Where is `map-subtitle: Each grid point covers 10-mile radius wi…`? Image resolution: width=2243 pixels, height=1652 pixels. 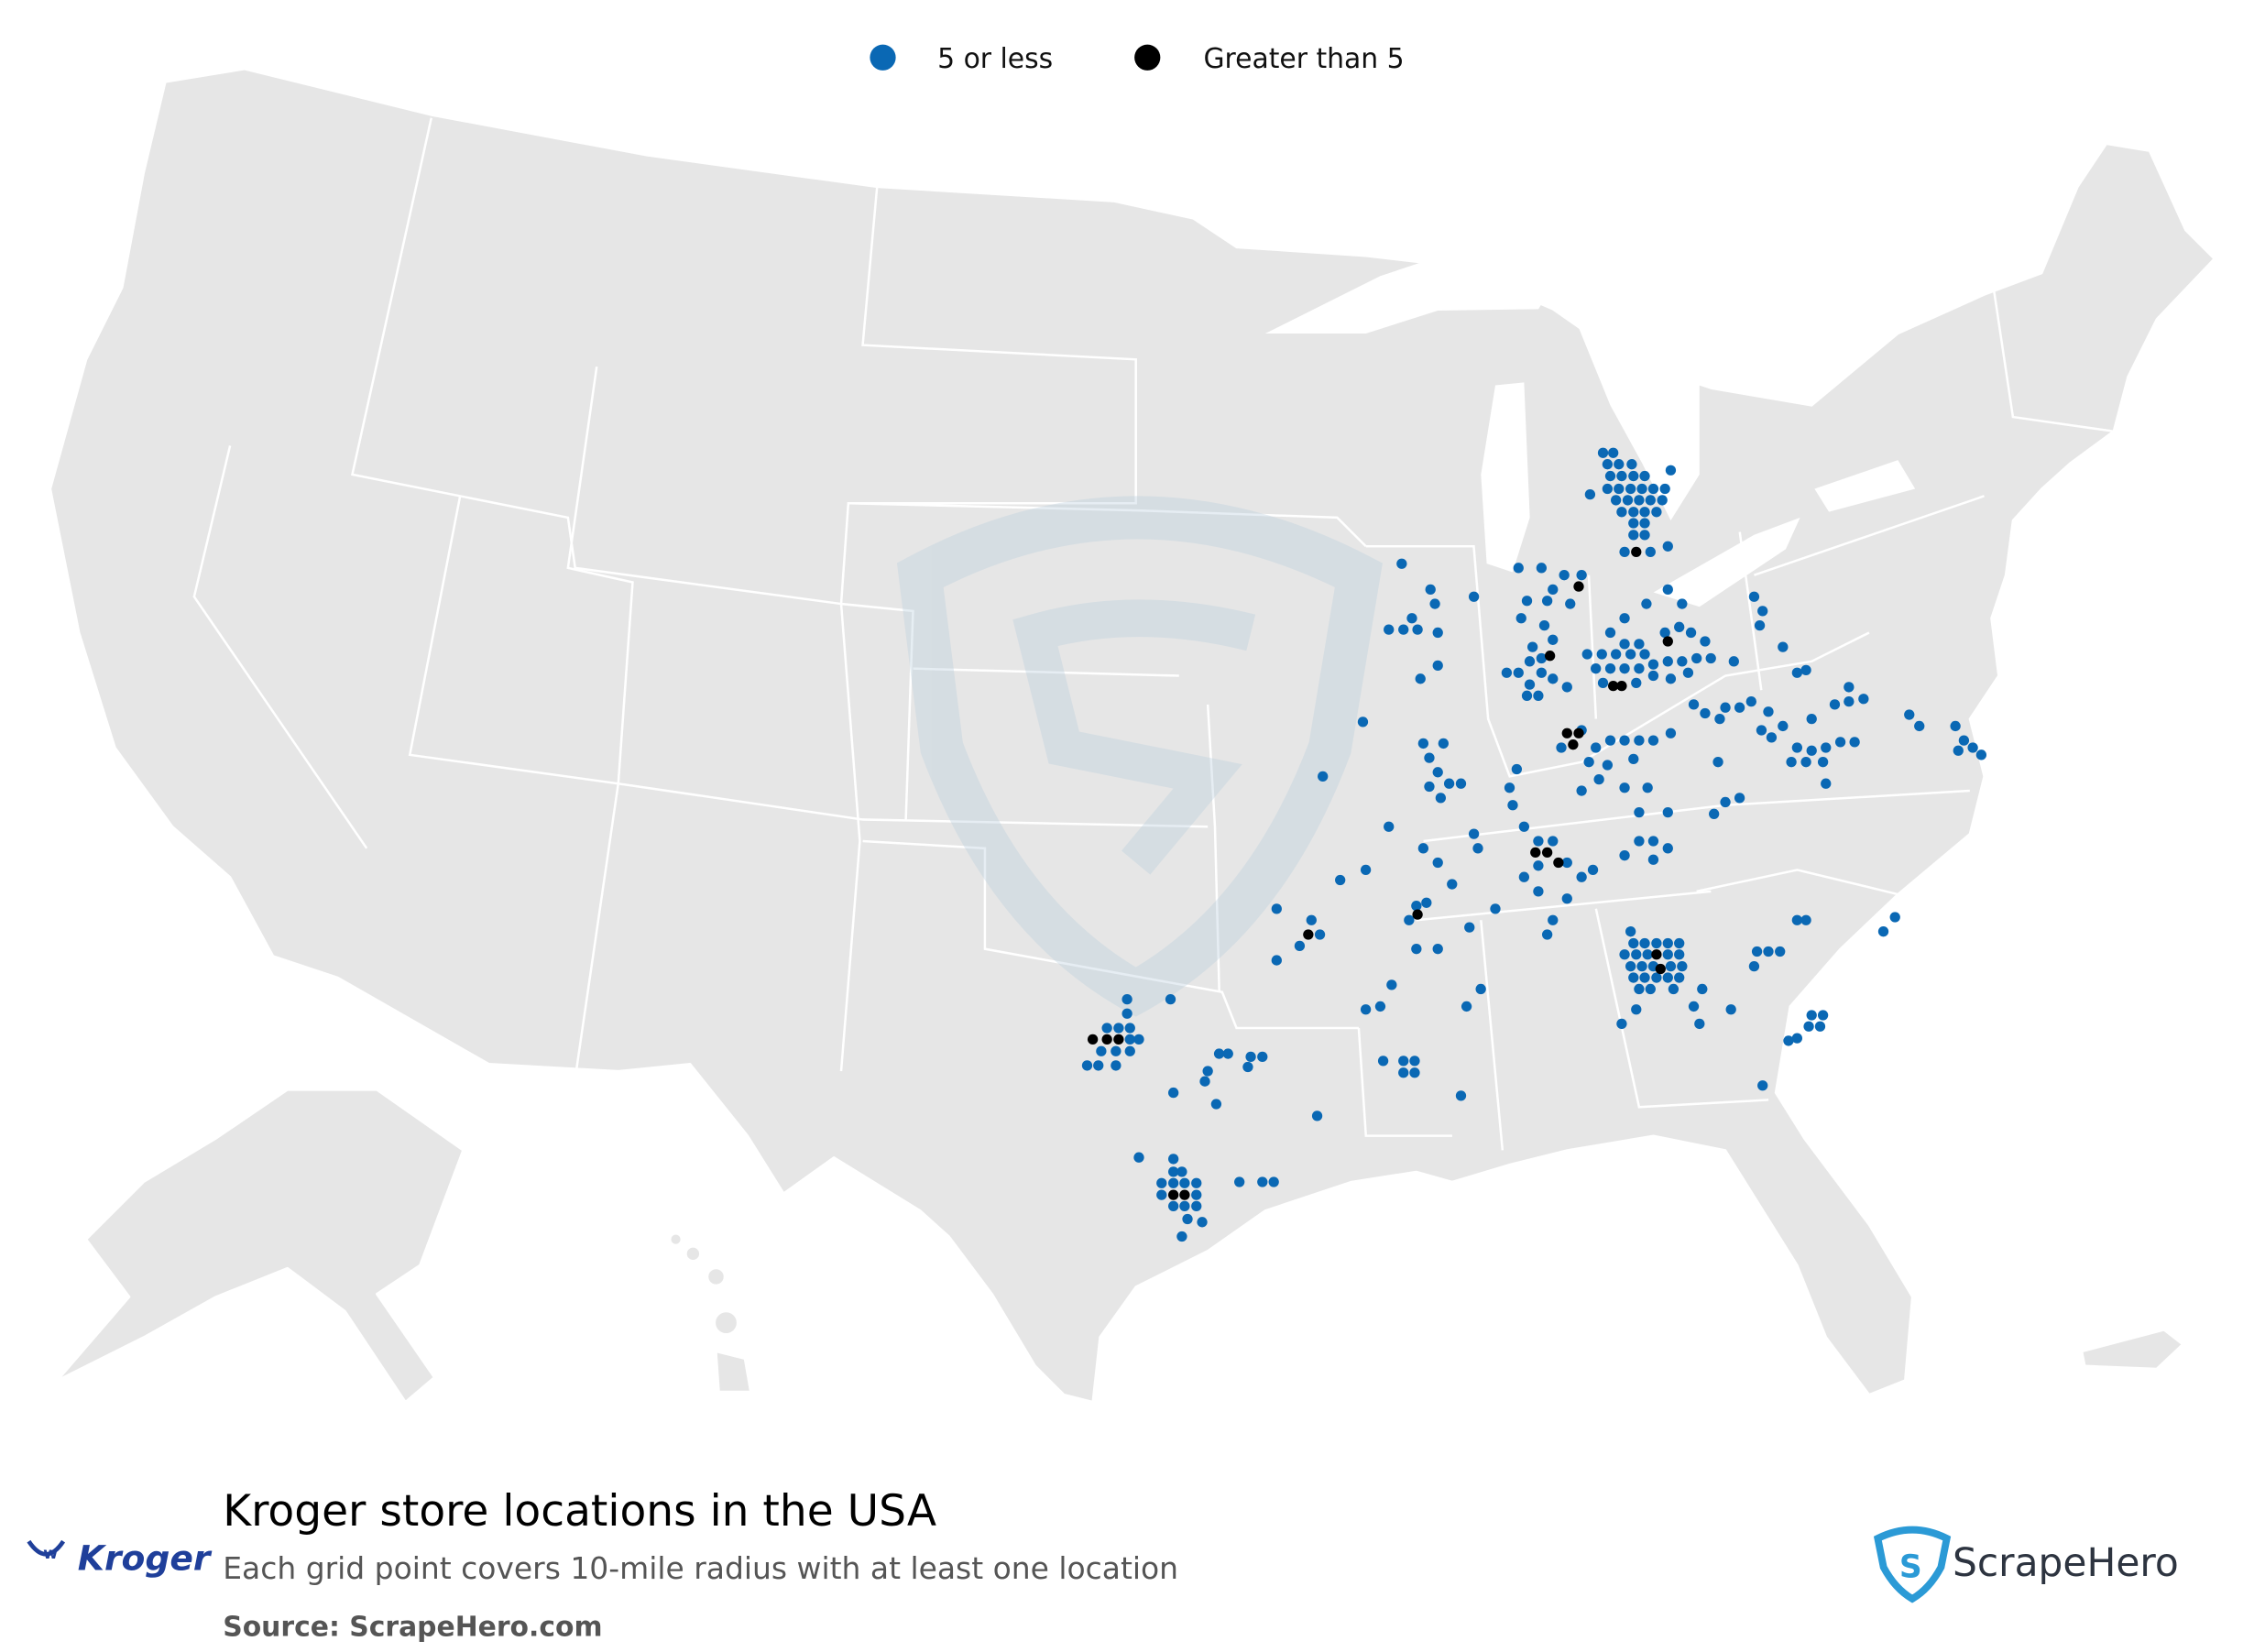 map-subtitle: Each grid point covers 10-mile radius wi… is located at coordinates (700, 1568).